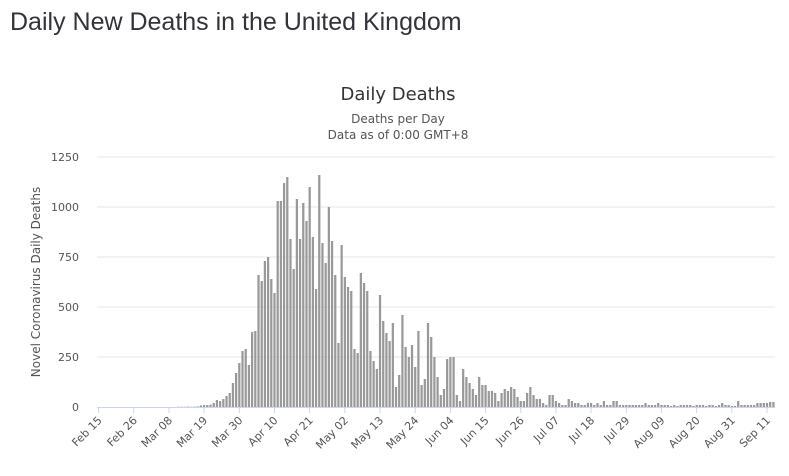 This screenshot has height=476, width=789. Describe the element at coordinates (68, 257) in the screenshot. I see `y-tick-label: 750` at that location.